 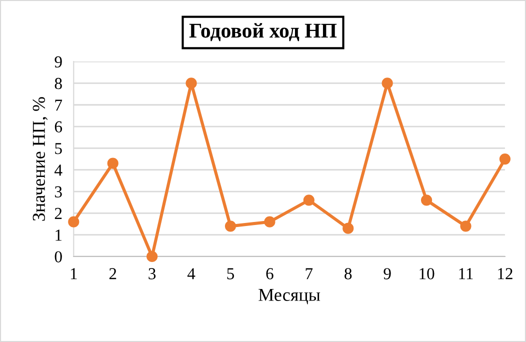 What do you see at coordinates (387, 274) in the screenshot?
I see `x-tick-label: 9` at bounding box center [387, 274].